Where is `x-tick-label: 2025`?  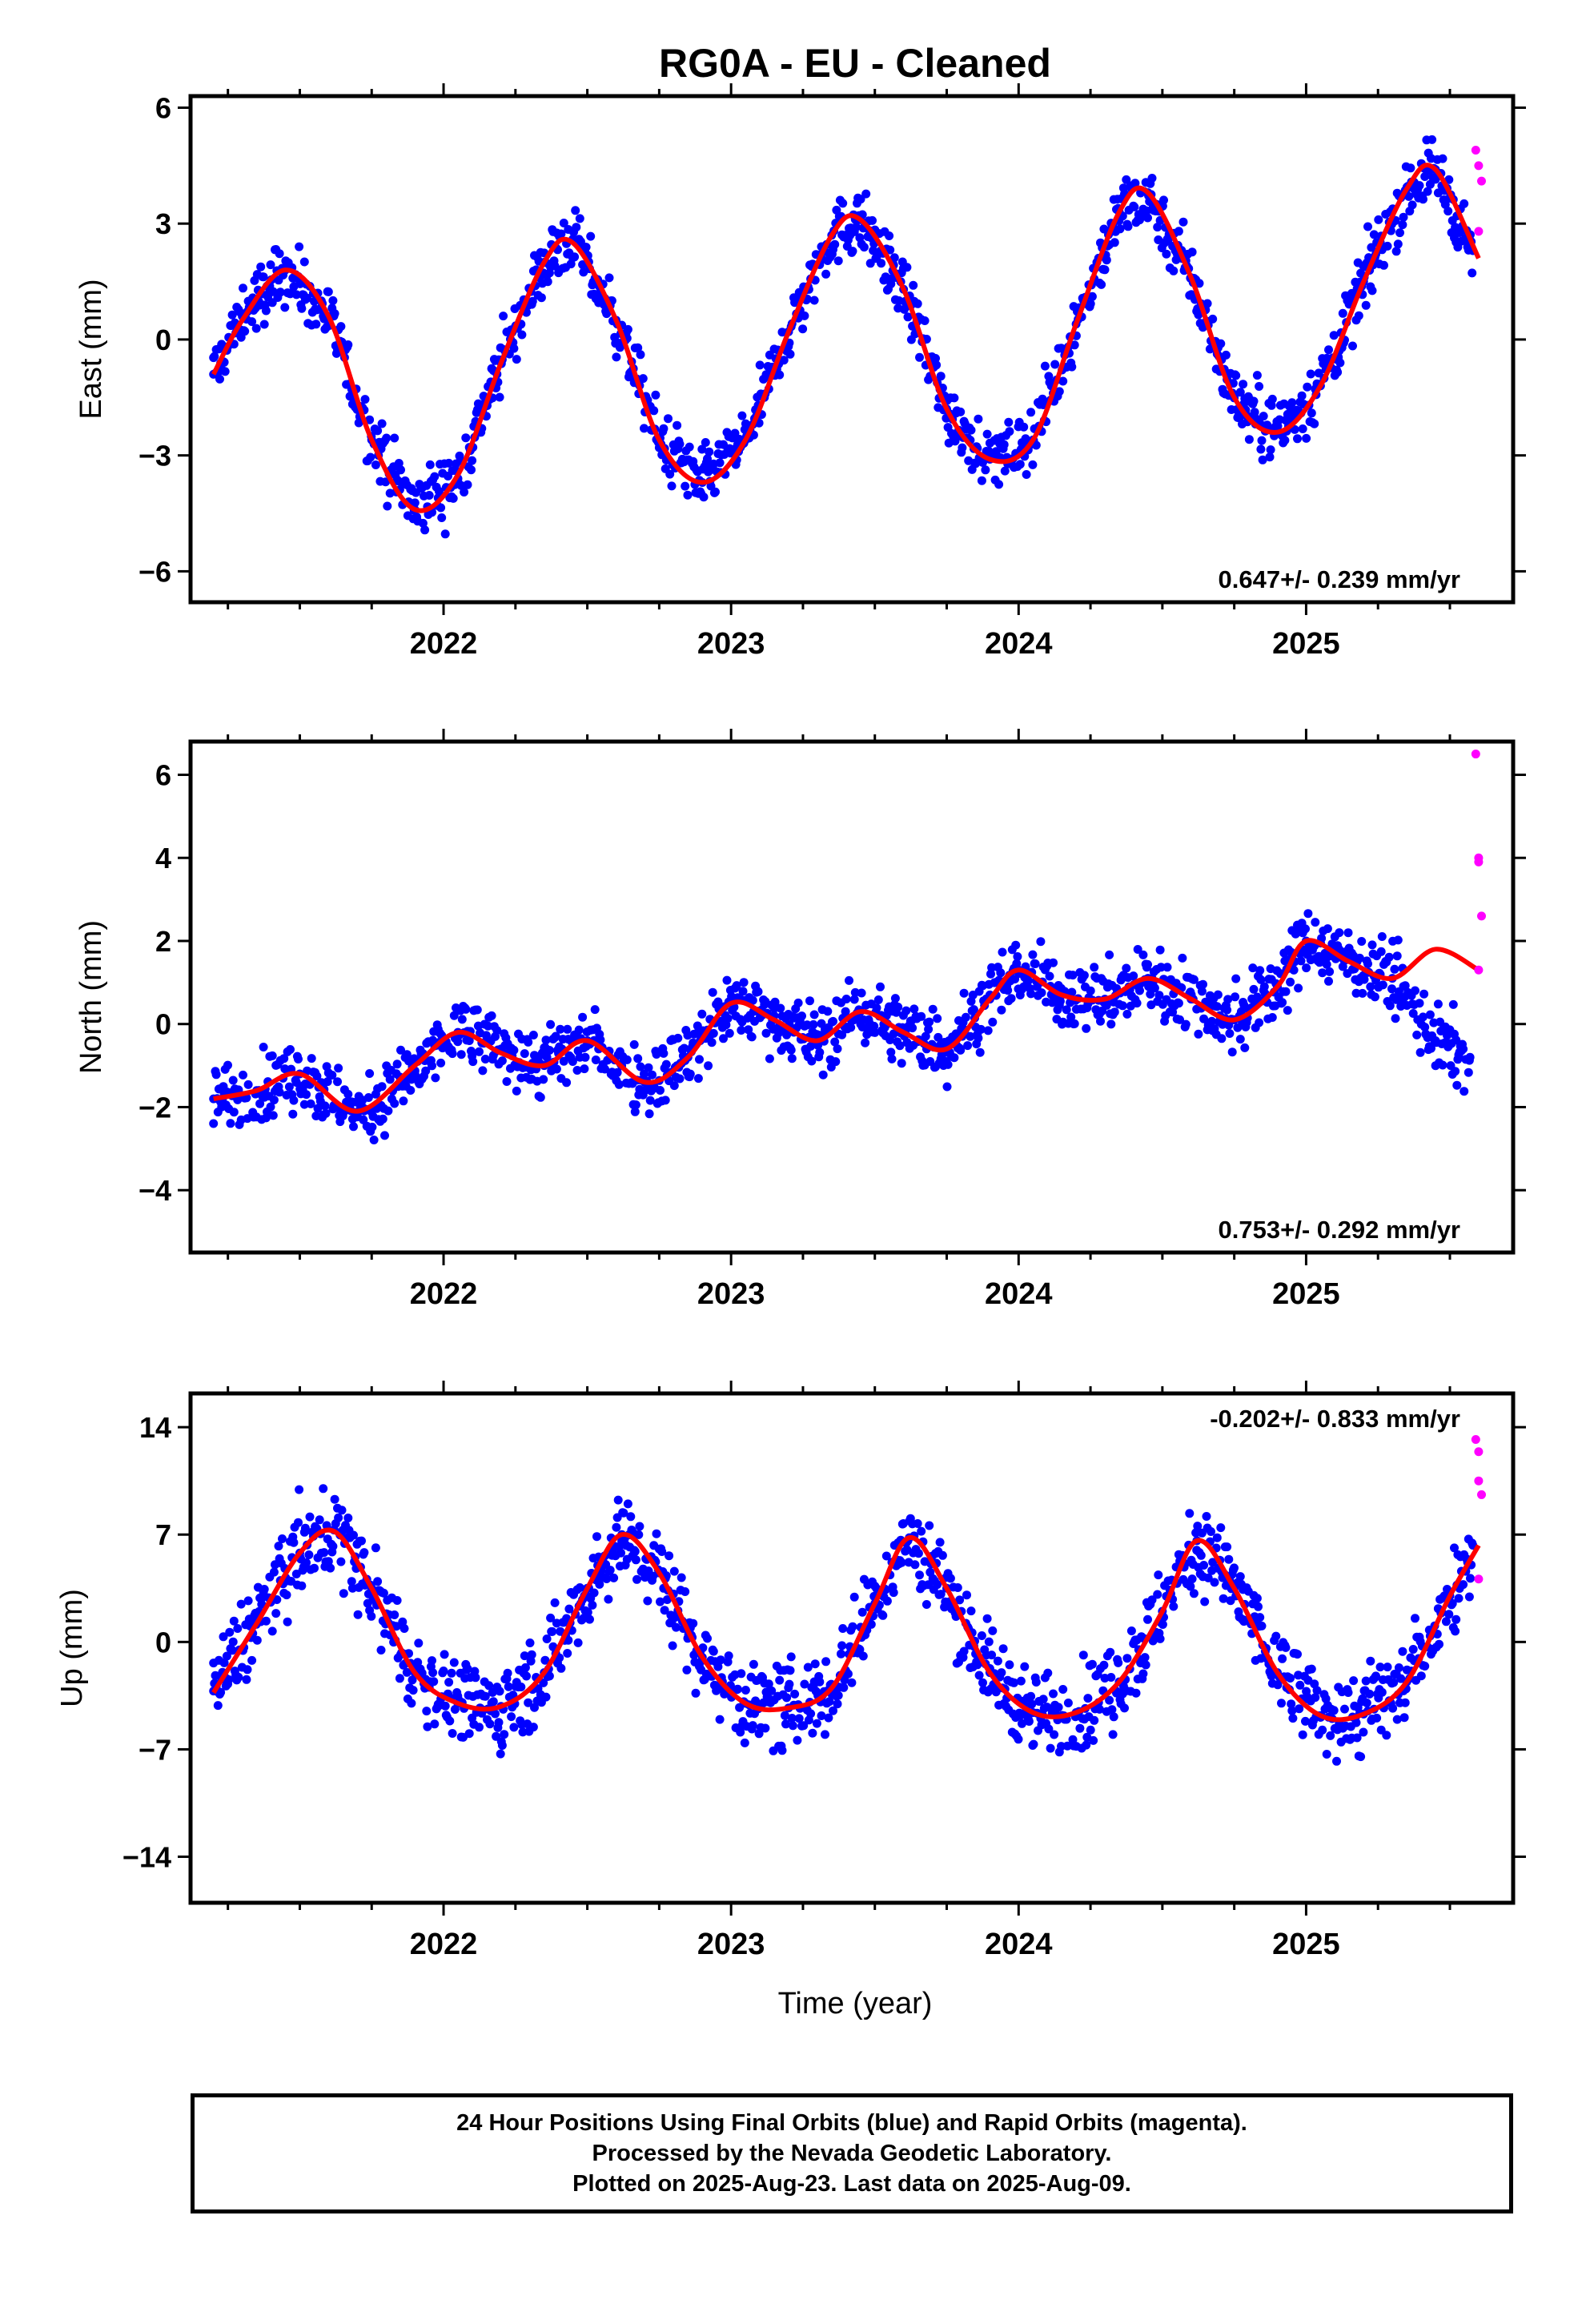
x-tick-label: 2025 is located at coordinates (1306, 1944).